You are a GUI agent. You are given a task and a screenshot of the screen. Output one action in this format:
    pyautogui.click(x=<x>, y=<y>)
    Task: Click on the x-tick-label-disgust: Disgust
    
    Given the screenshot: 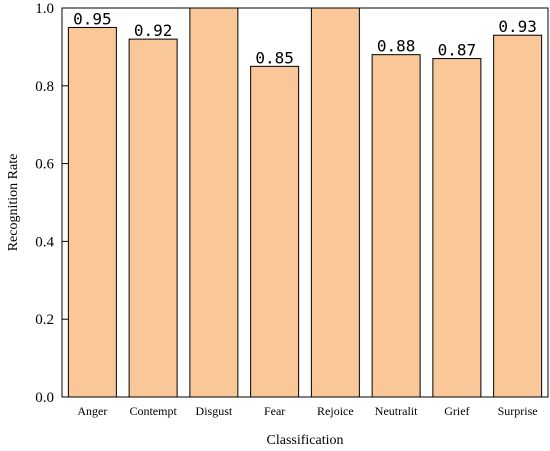 What is the action you would take?
    pyautogui.click(x=214, y=411)
    